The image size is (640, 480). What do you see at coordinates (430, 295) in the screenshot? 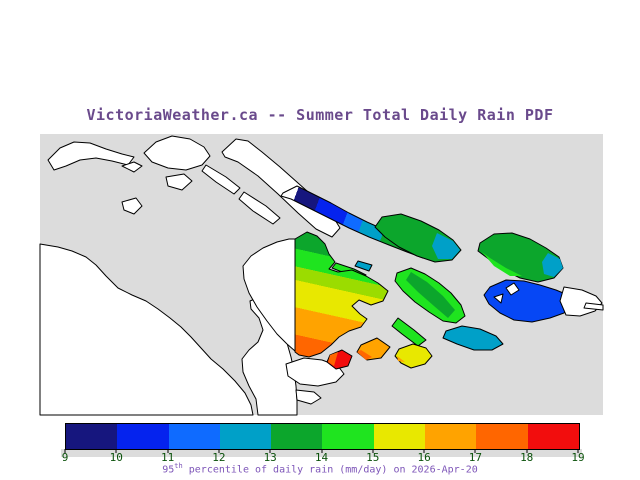
I see `pender-dark-stripe` at bounding box center [430, 295].